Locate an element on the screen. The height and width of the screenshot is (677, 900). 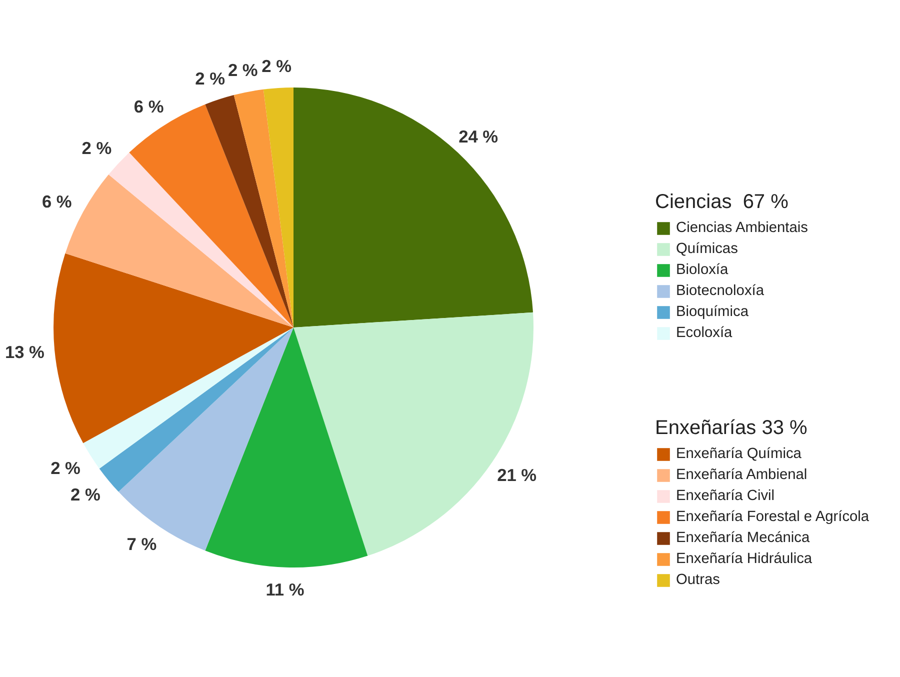
legend-label: Ecoloxía is located at coordinates (704, 333).